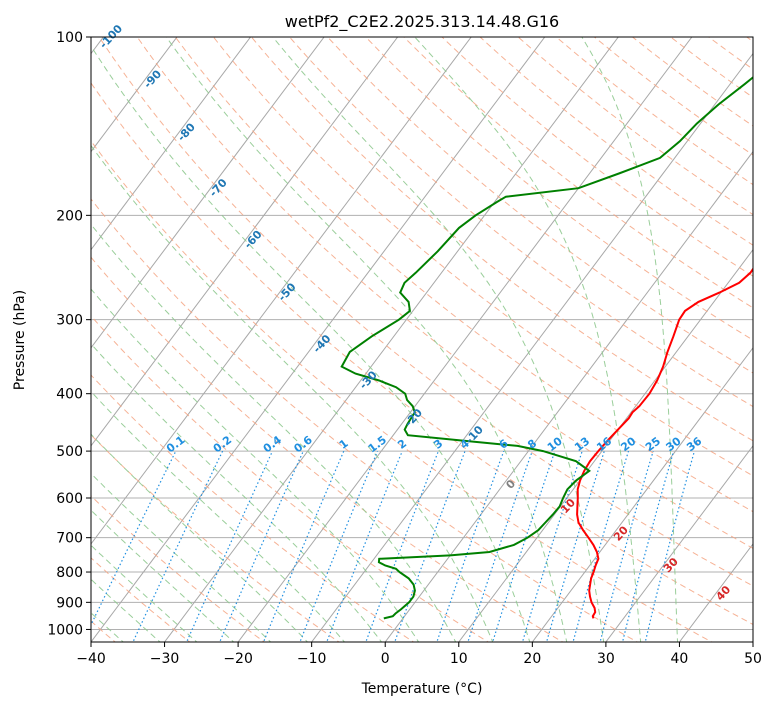  I want to click on y-tick-label: 600, so click(69, 499).